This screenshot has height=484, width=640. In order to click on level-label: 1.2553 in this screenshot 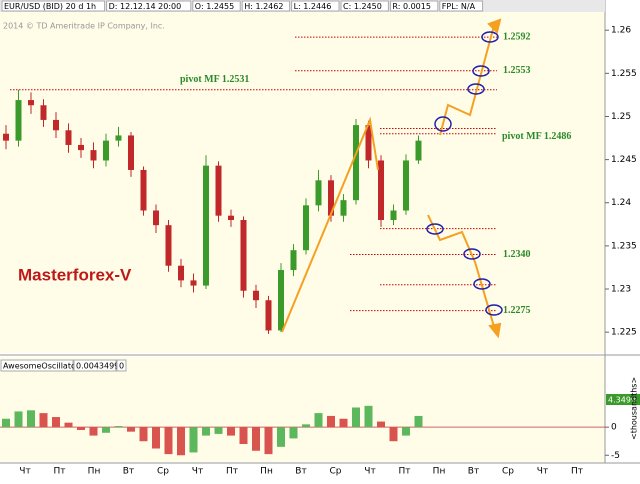, I will do `click(517, 70)`.